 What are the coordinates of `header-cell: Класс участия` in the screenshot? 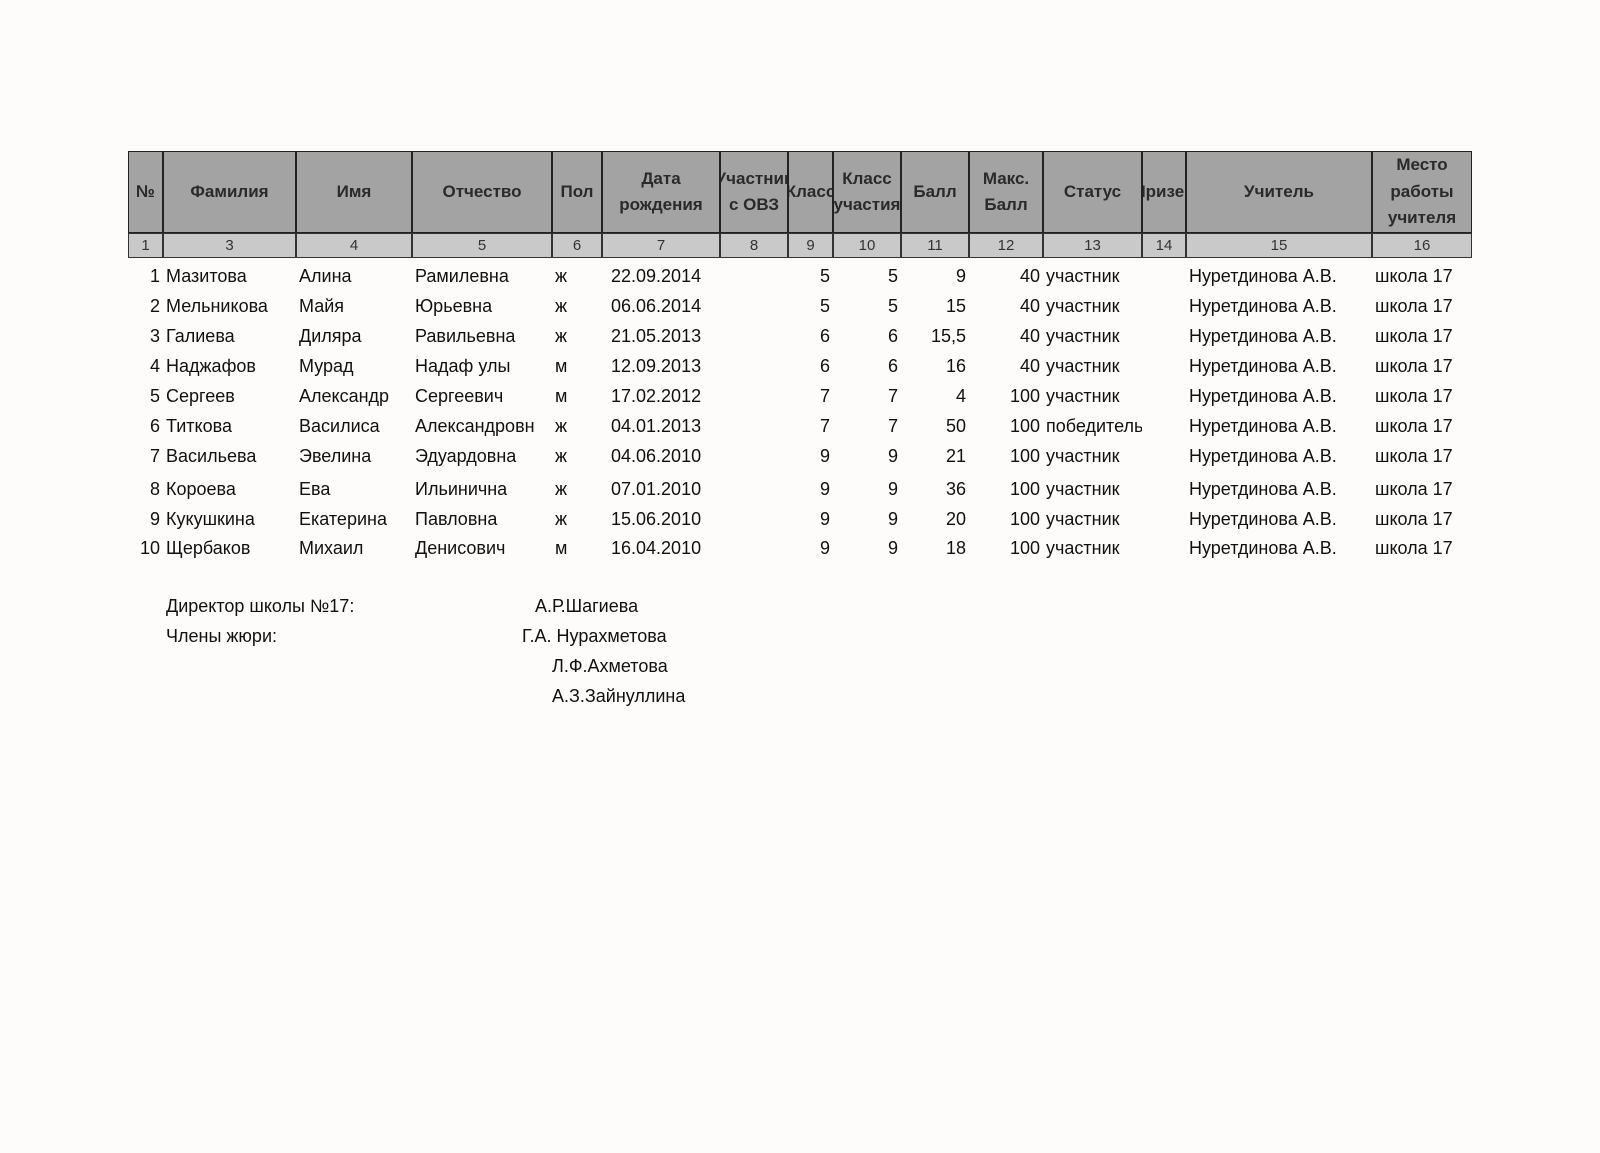 It's located at (867, 192).